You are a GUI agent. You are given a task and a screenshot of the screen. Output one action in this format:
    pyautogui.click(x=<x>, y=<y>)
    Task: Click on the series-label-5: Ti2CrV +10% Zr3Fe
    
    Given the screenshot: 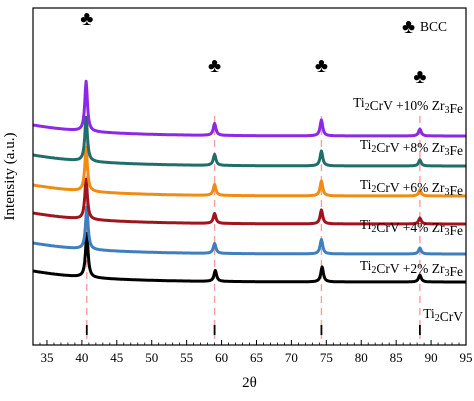 What is the action you would take?
    pyautogui.click(x=408, y=105)
    